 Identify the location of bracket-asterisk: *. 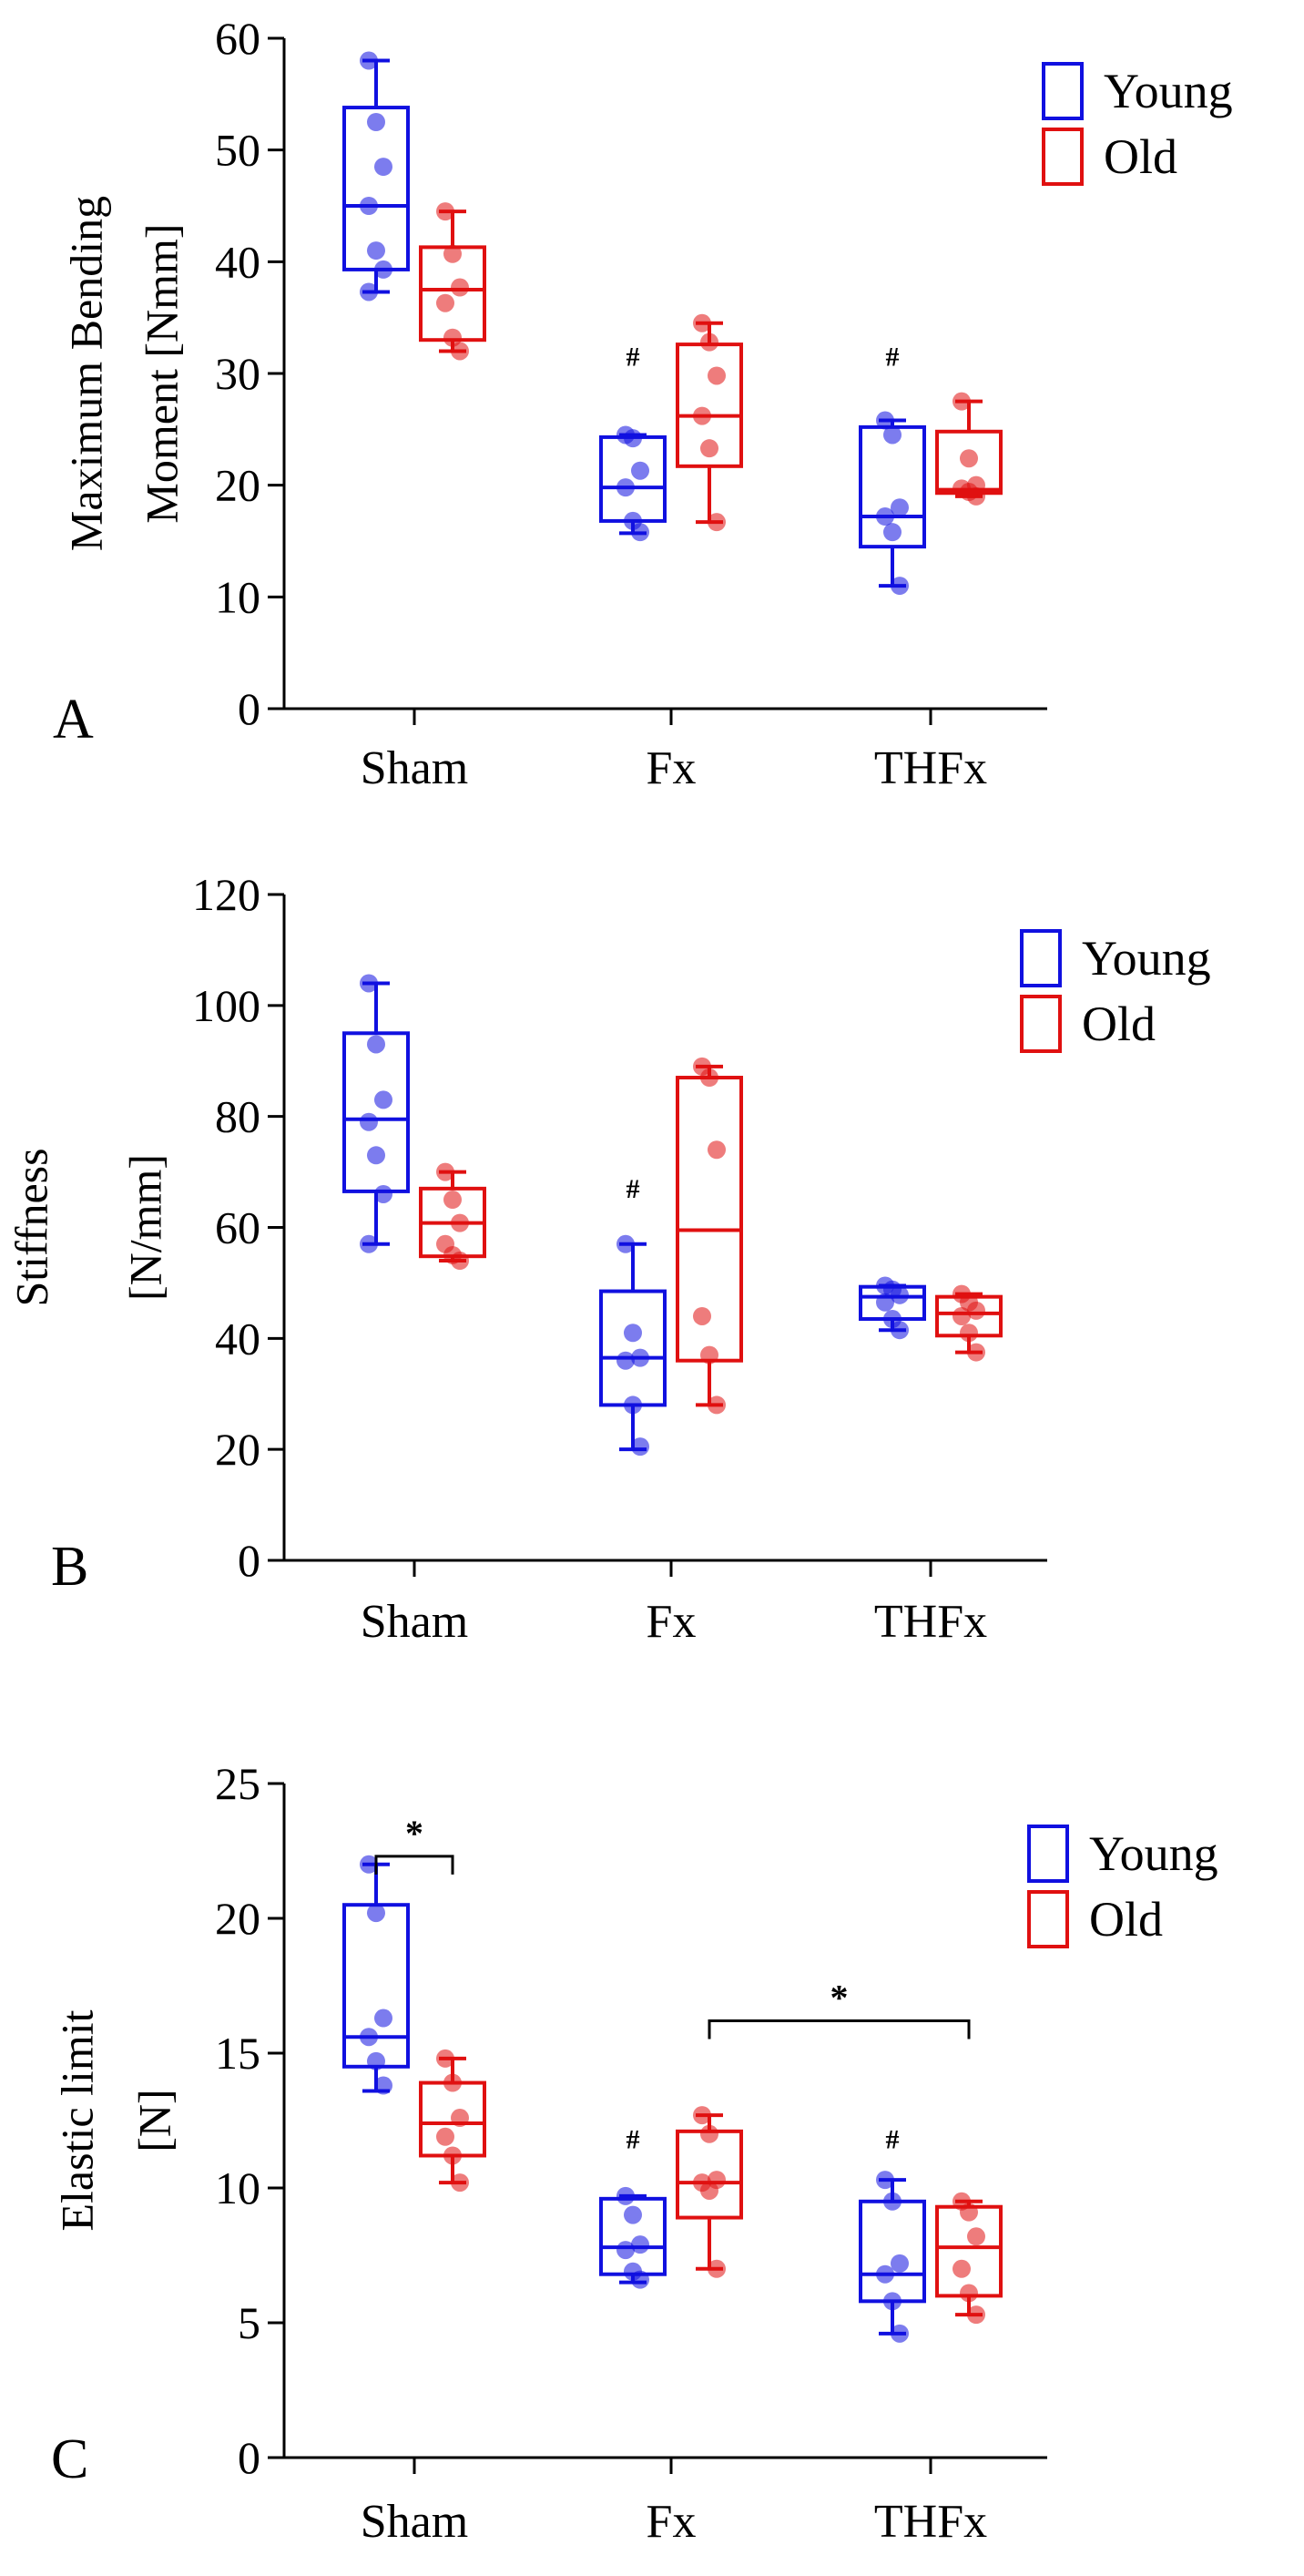
(414, 1833).